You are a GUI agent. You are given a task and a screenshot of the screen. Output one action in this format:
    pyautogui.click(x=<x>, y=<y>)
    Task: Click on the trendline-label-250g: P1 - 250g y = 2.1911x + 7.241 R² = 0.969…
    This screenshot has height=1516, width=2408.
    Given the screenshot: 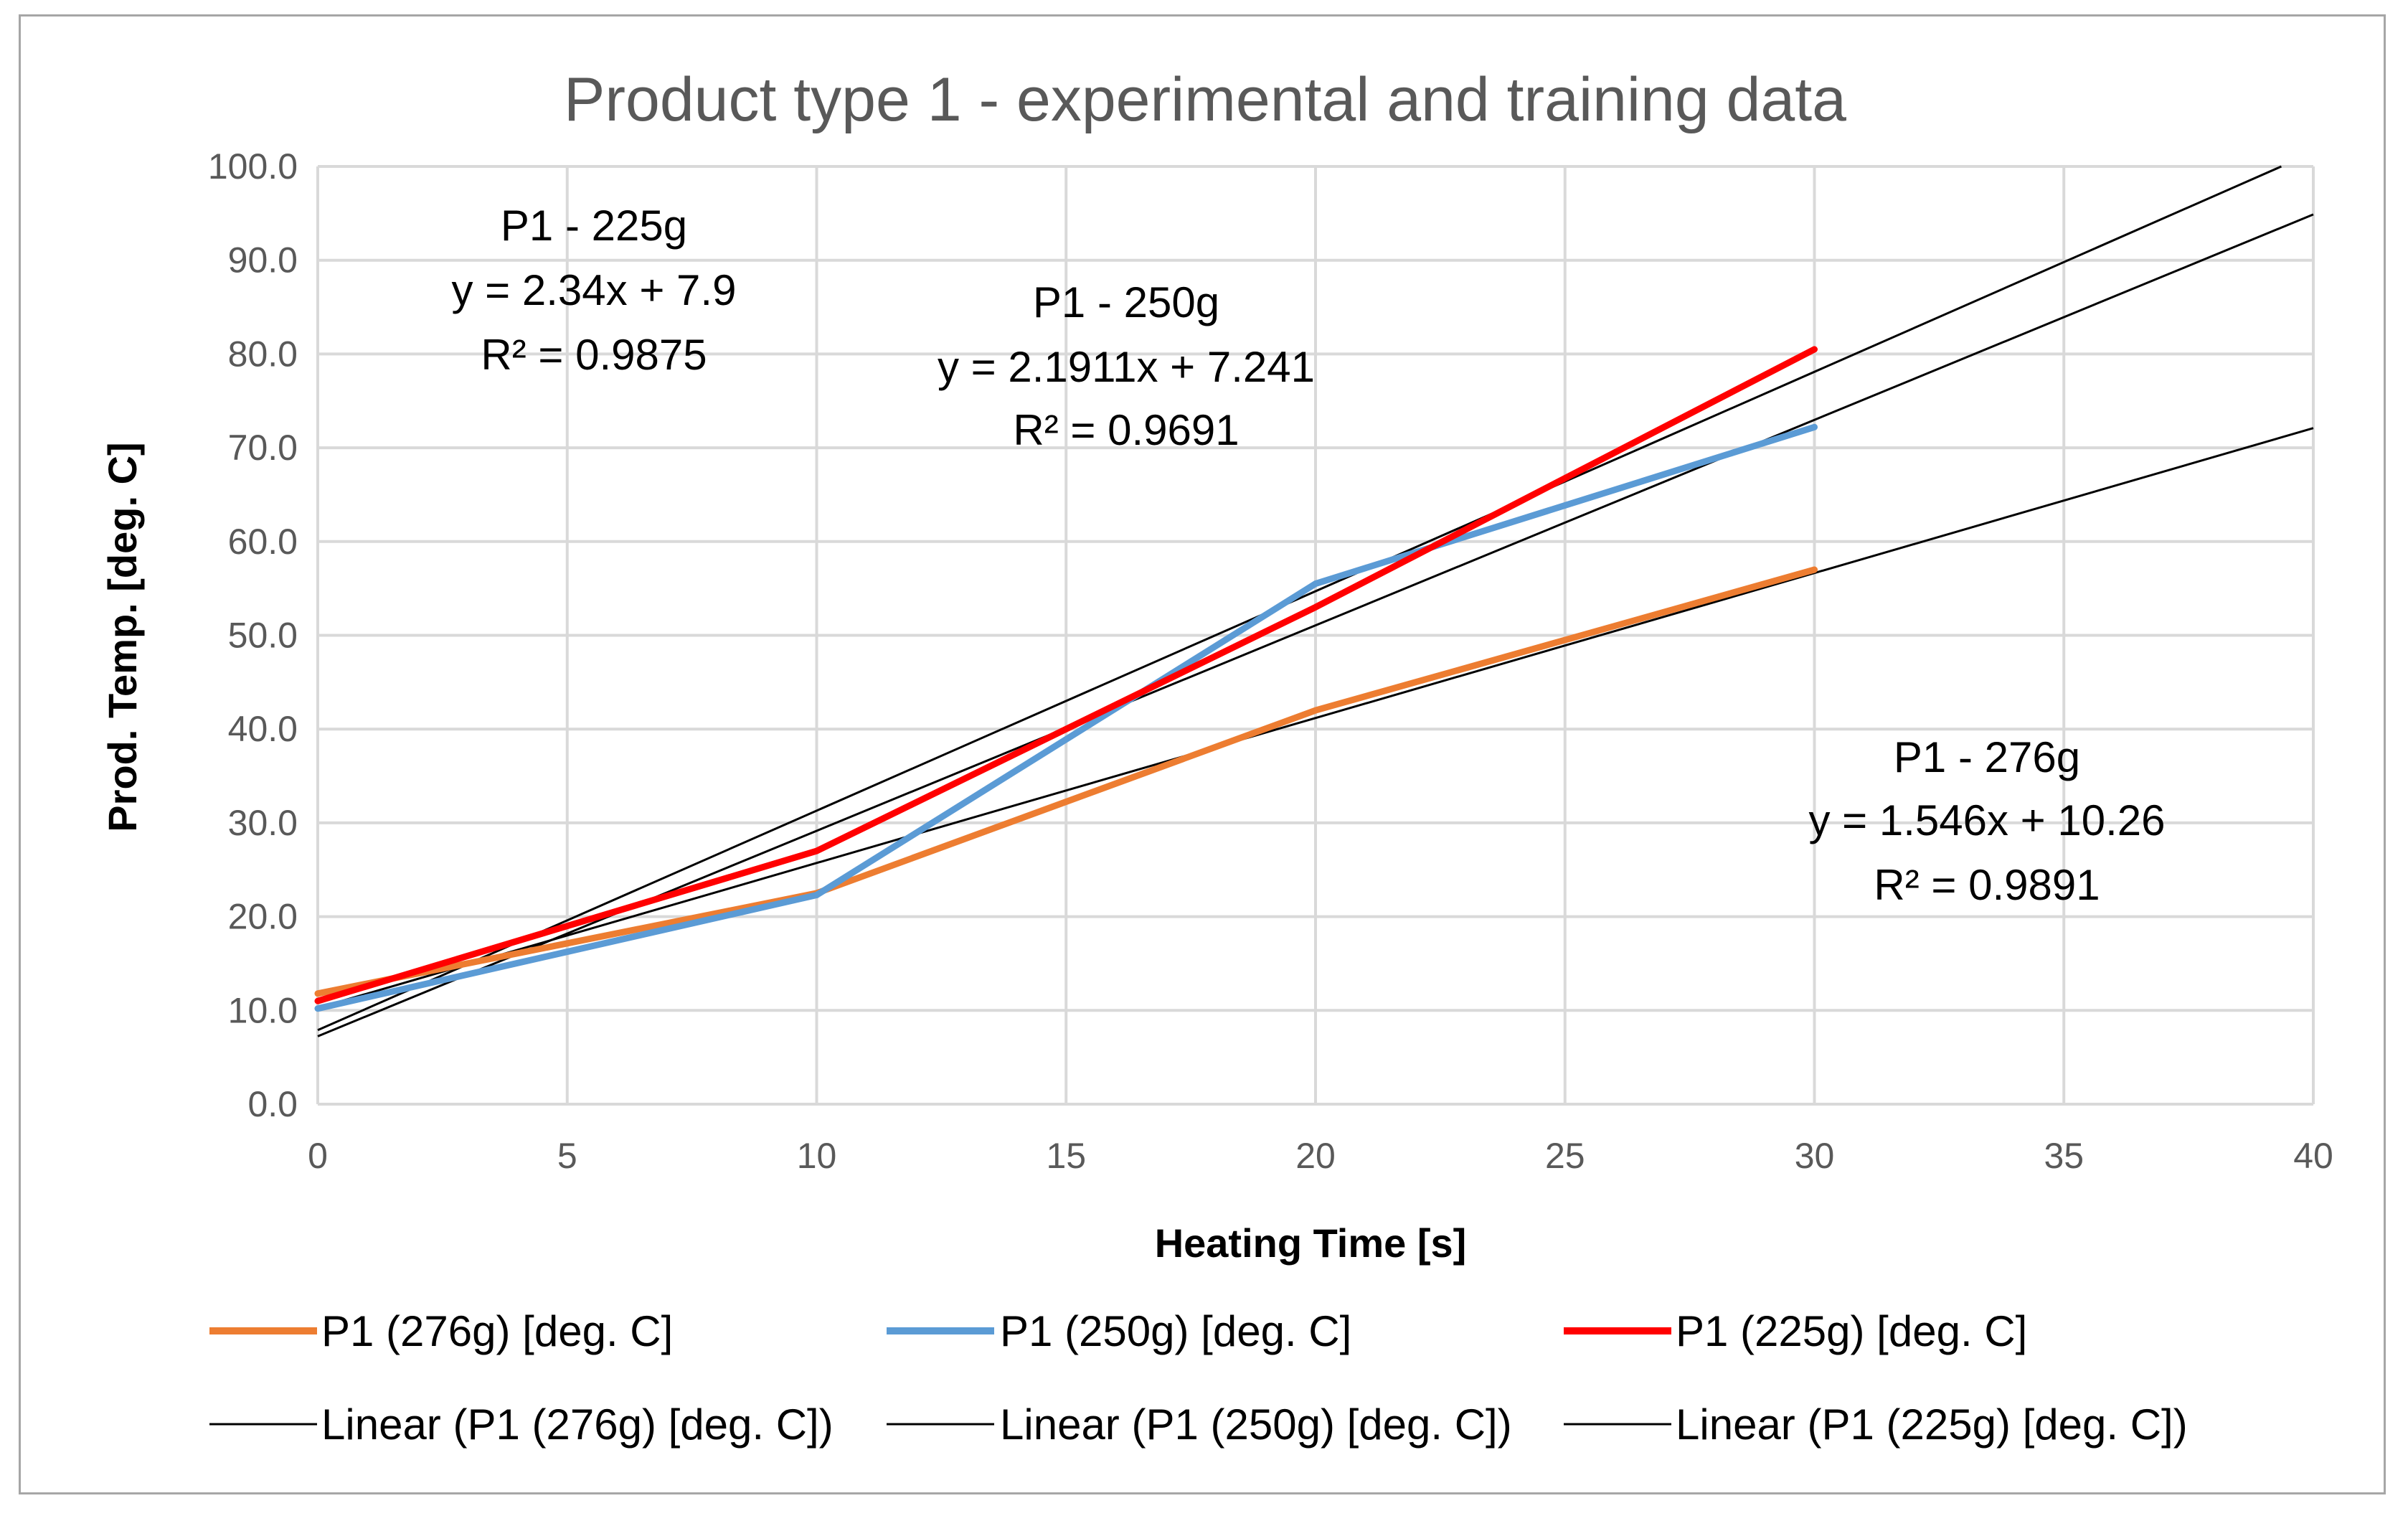 What is the action you would take?
    pyautogui.click(x=1126, y=366)
    